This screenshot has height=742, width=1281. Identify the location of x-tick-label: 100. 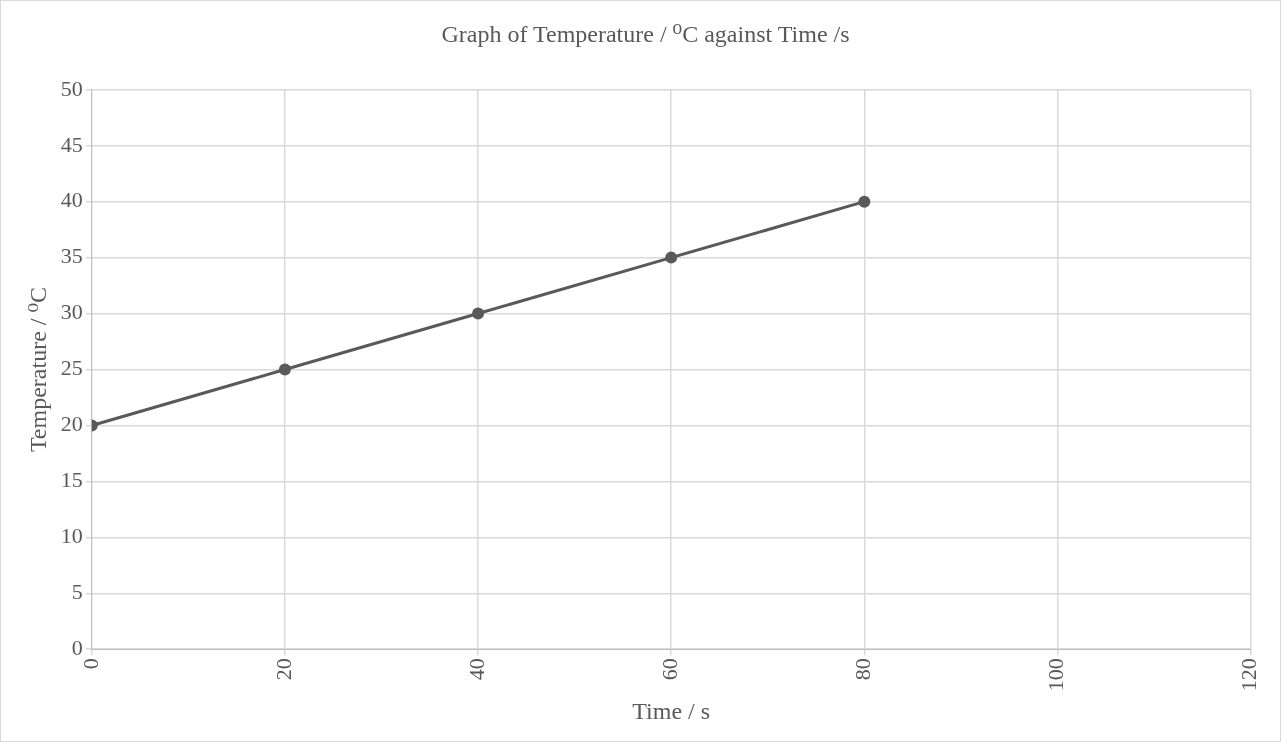
(1056, 675).